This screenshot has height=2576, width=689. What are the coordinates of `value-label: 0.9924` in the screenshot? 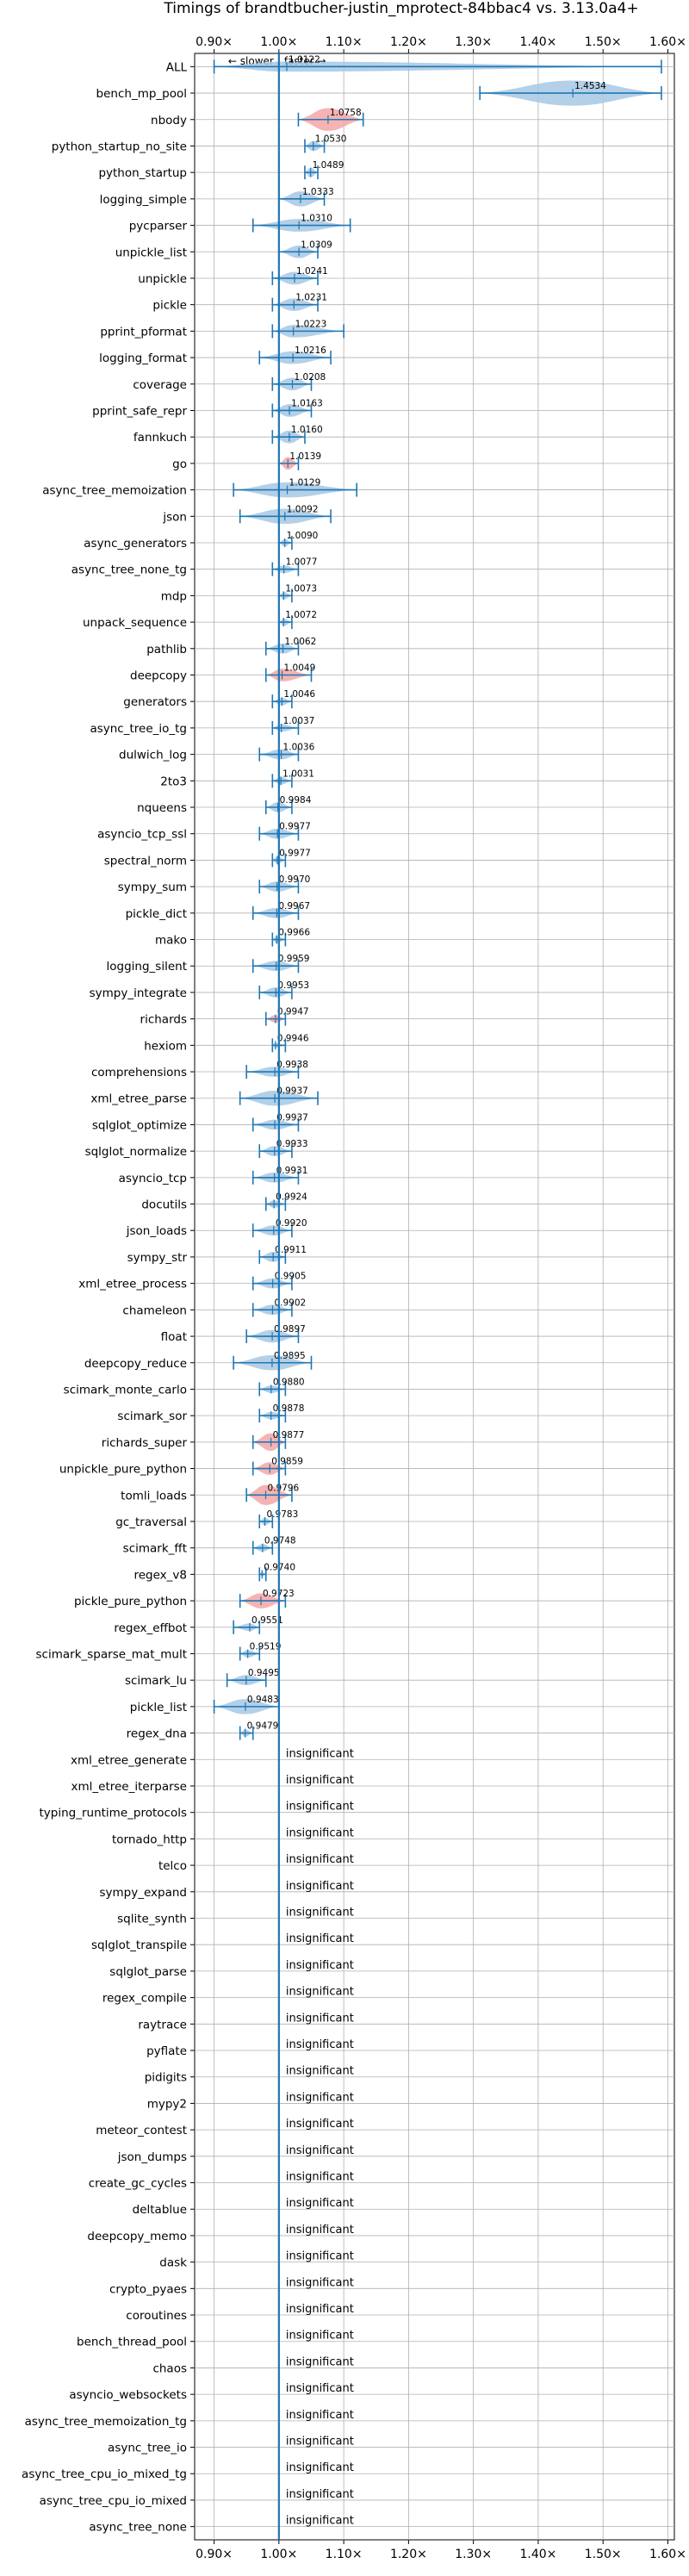 It's located at (291, 1198).